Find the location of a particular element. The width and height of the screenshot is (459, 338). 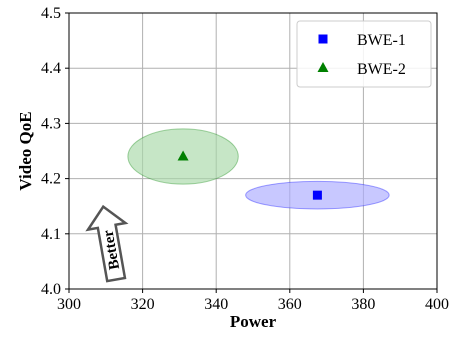

y-tick-label: 4.2 is located at coordinates (51, 179).